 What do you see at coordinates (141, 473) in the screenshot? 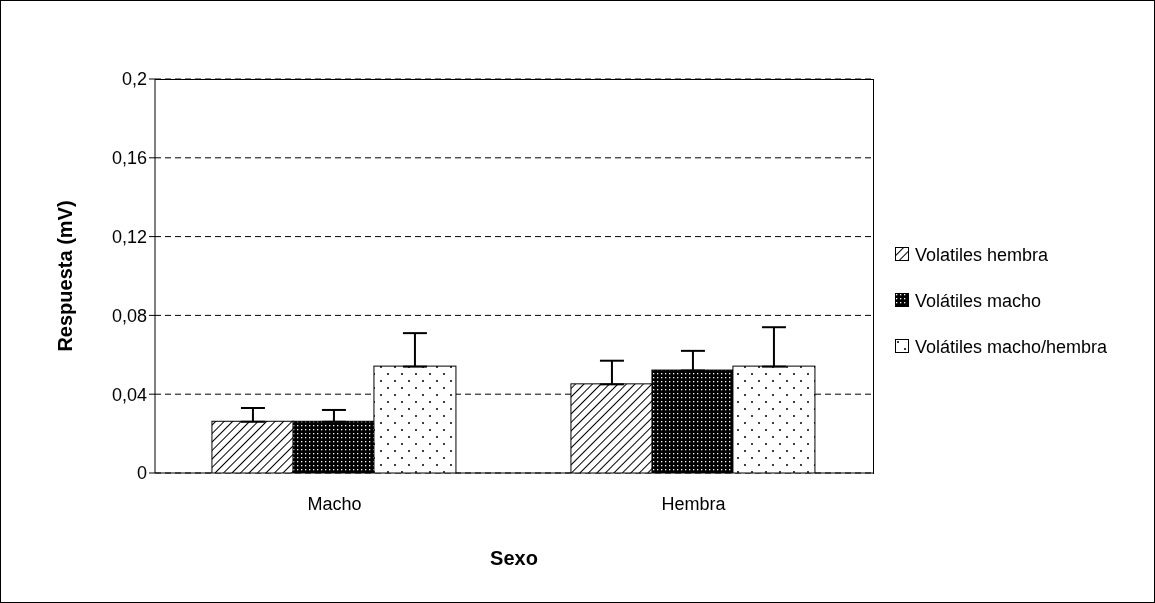
I see `y-tick-label: 0` at bounding box center [141, 473].